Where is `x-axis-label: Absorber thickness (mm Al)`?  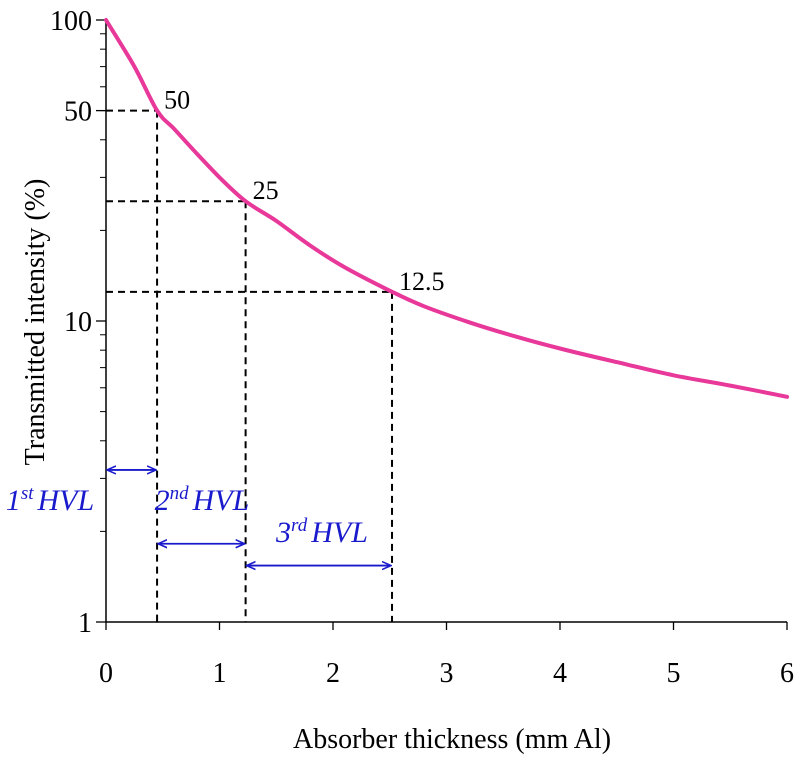
x-axis-label: Absorber thickness (mm Al) is located at coordinates (452, 739).